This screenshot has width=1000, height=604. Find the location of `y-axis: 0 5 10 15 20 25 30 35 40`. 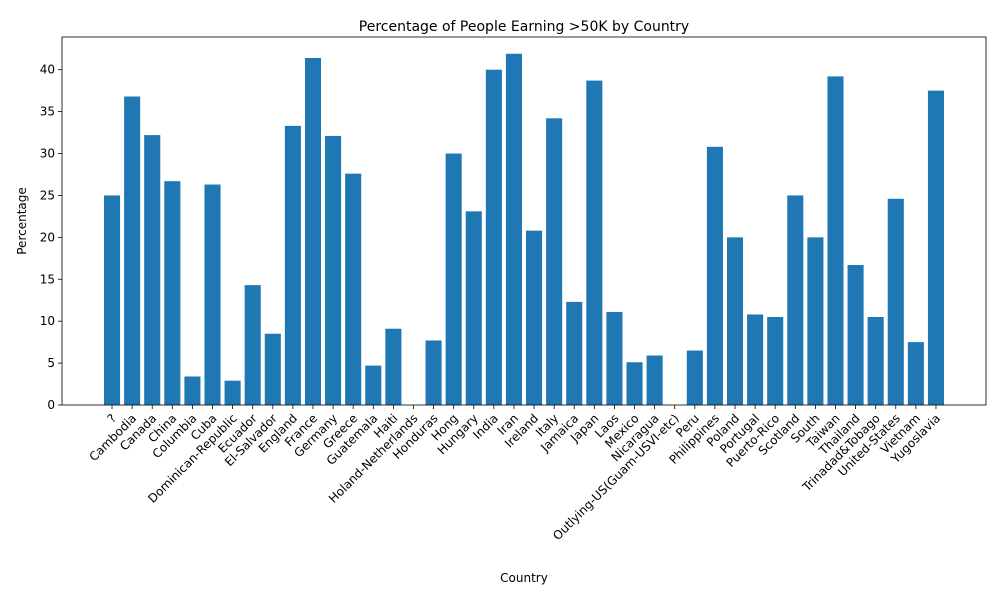

y-axis: 0 5 10 15 20 25 30 35 40 is located at coordinates (51, 237).